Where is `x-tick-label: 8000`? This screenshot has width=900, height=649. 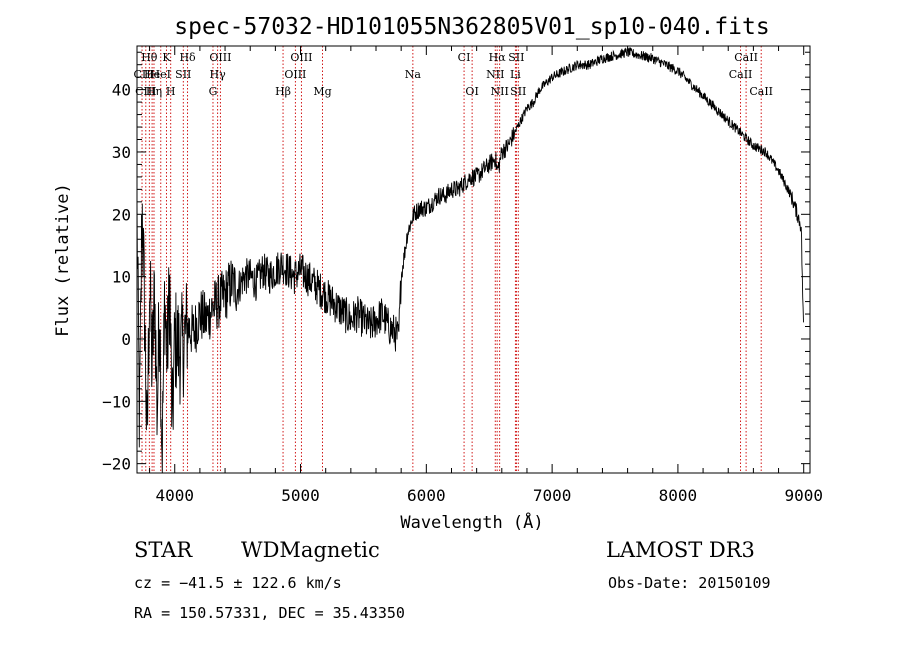 x-tick-label: 8000 is located at coordinates (678, 495).